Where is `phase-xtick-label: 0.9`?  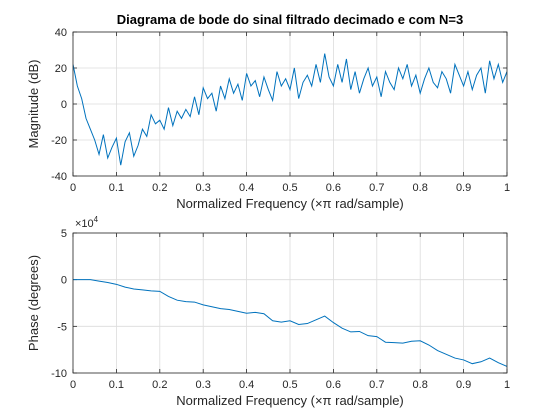 phase-xtick-label: 0.9 is located at coordinates (463, 385).